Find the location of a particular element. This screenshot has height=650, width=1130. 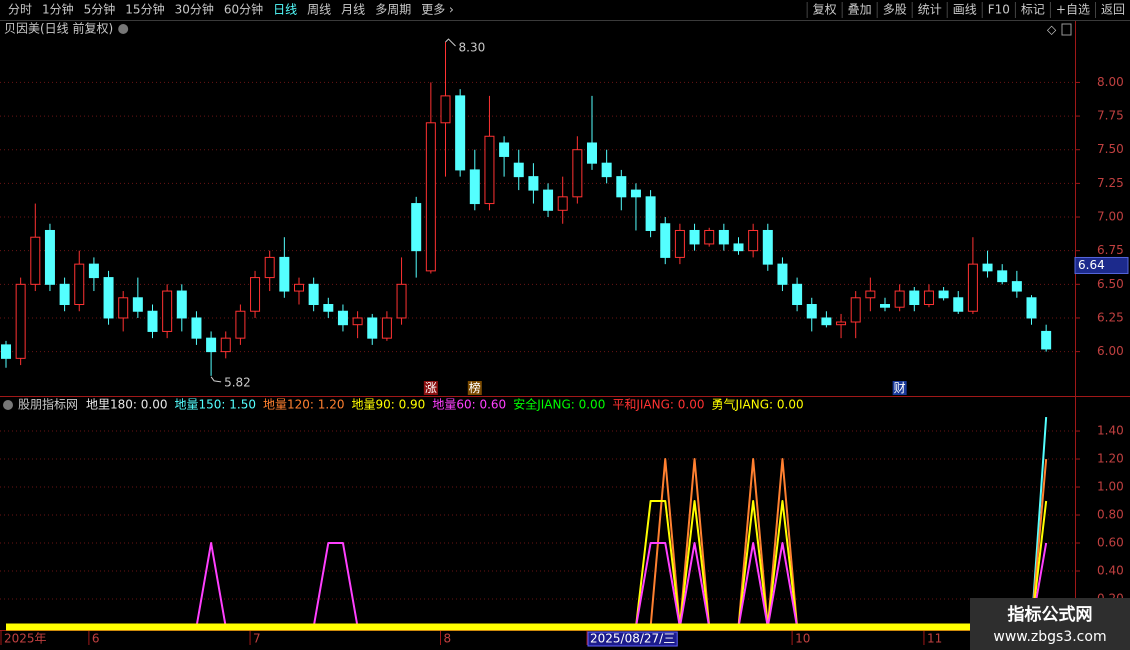

y-tick-label: 6.75 is located at coordinates (1110, 250).